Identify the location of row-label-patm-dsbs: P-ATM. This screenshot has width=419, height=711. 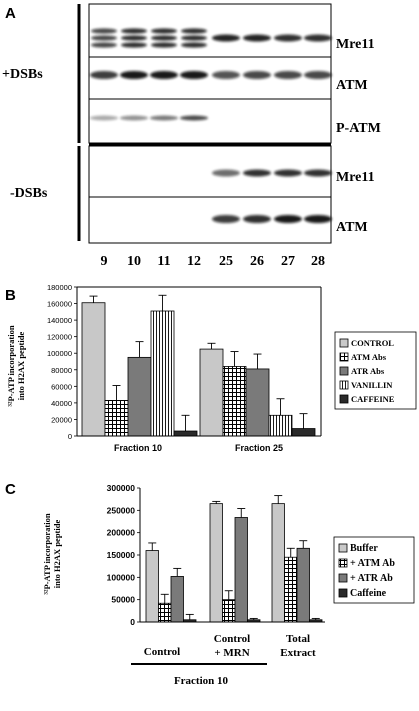
(358, 128).